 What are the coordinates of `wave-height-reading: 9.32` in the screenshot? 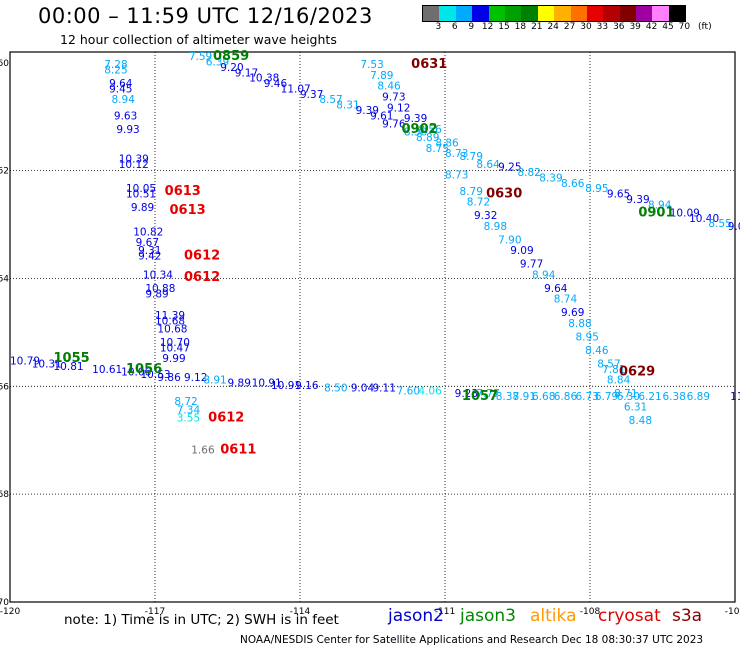 It's located at (485, 216).